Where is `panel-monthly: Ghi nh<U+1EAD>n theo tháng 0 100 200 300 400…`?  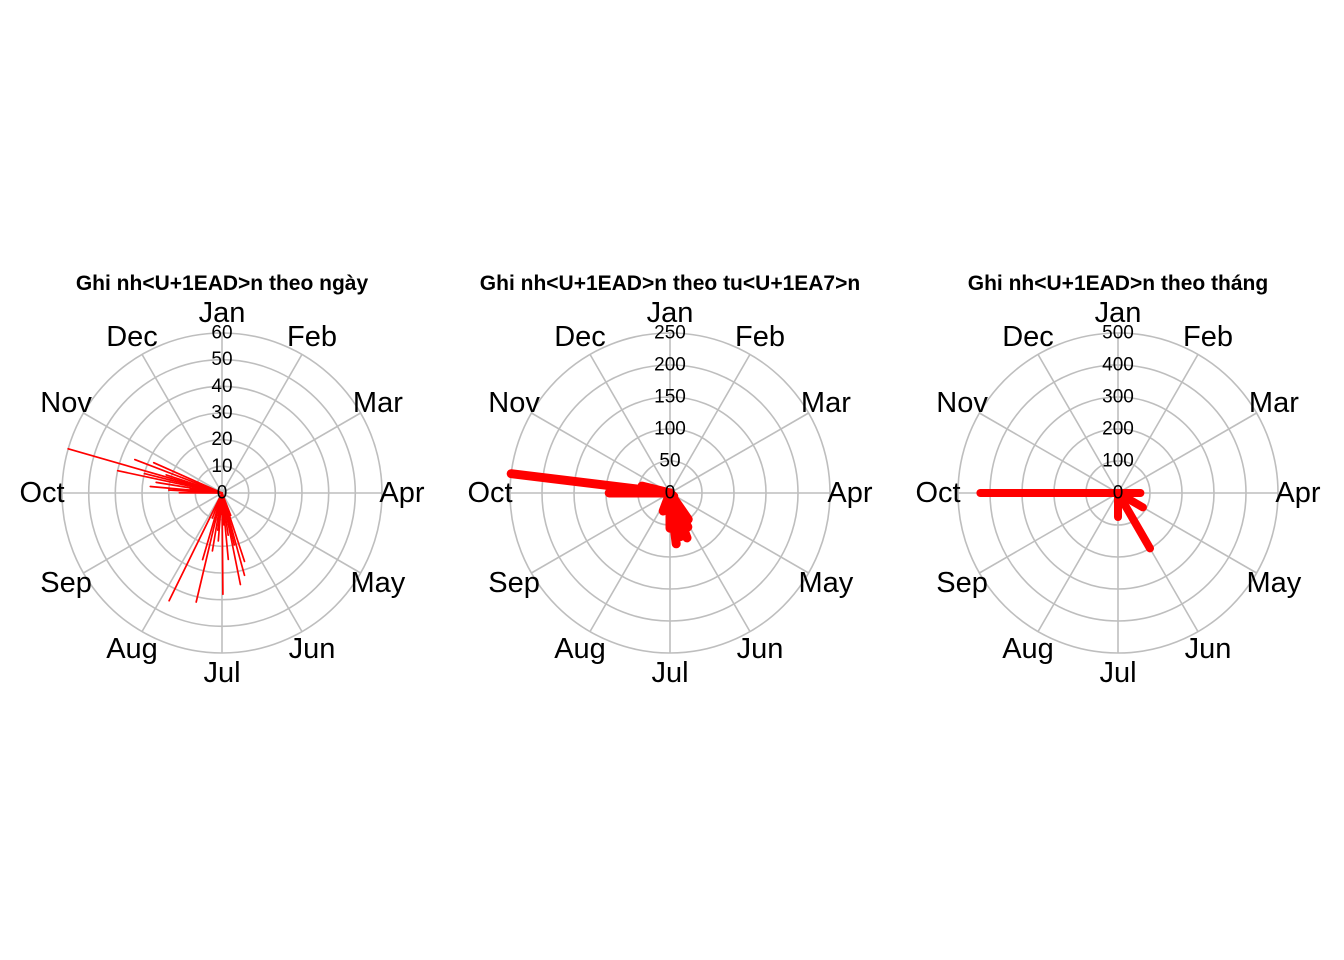 panel-monthly: Ghi nh<U+1EAD>n theo tháng 0 100 200 300 400… is located at coordinates (1117, 480).